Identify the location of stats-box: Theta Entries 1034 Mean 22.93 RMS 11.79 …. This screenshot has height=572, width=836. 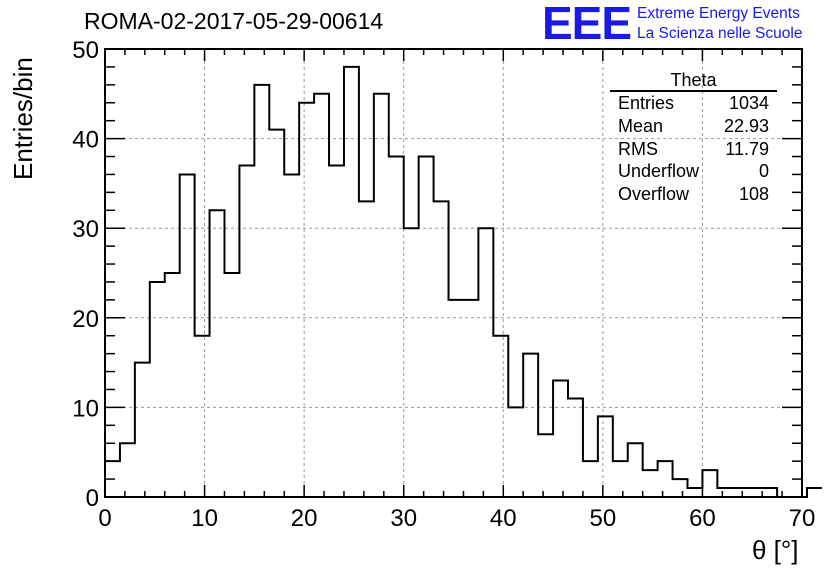
(693, 138).